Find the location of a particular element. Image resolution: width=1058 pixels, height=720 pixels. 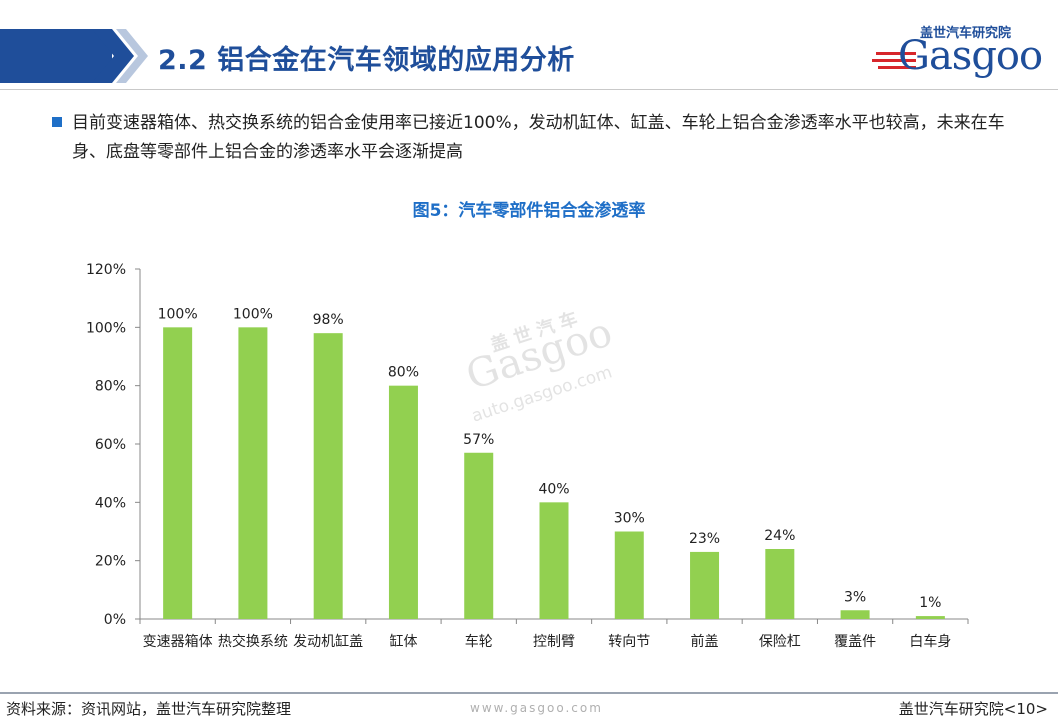

bullet-square-icon is located at coordinates (57, 122).